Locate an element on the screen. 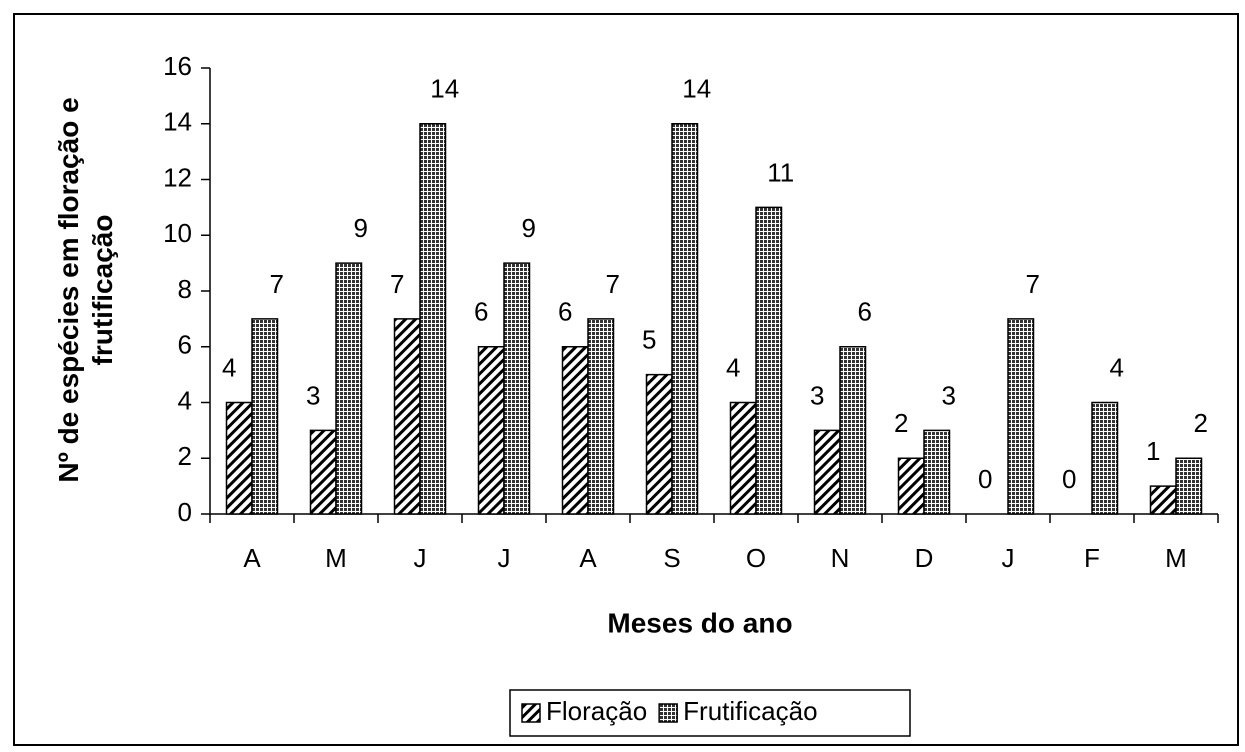 Image resolution: width=1245 pixels, height=752 pixels. y-tick-label: 2 is located at coordinates (185, 456).